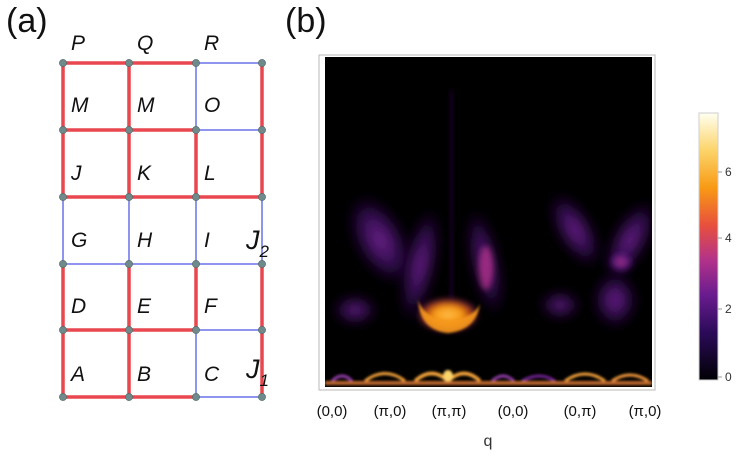 The width and height of the screenshot is (746, 455). I want to click on colorbar-ticks: 6 4 2 0, so click(725, 274).